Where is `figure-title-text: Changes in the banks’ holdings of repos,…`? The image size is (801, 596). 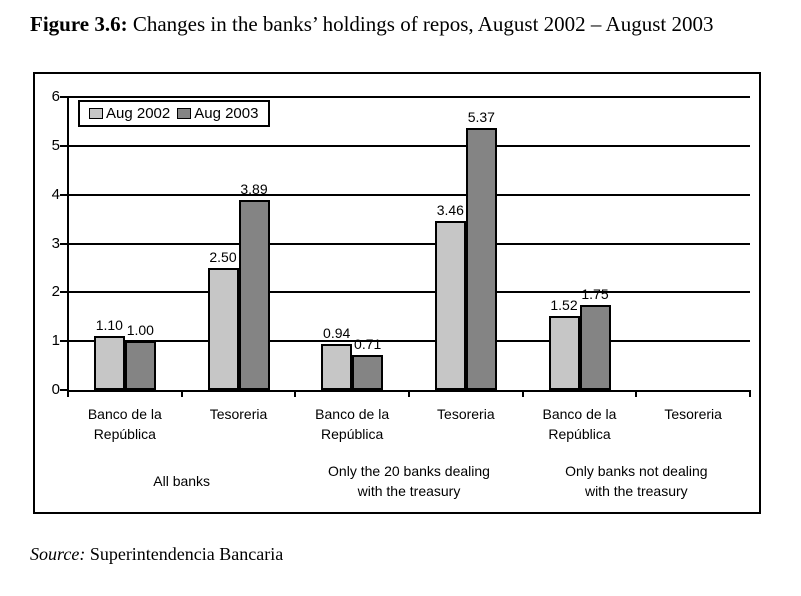
figure-title-text: Changes in the banks’ holdings of repos,… is located at coordinates (420, 24).